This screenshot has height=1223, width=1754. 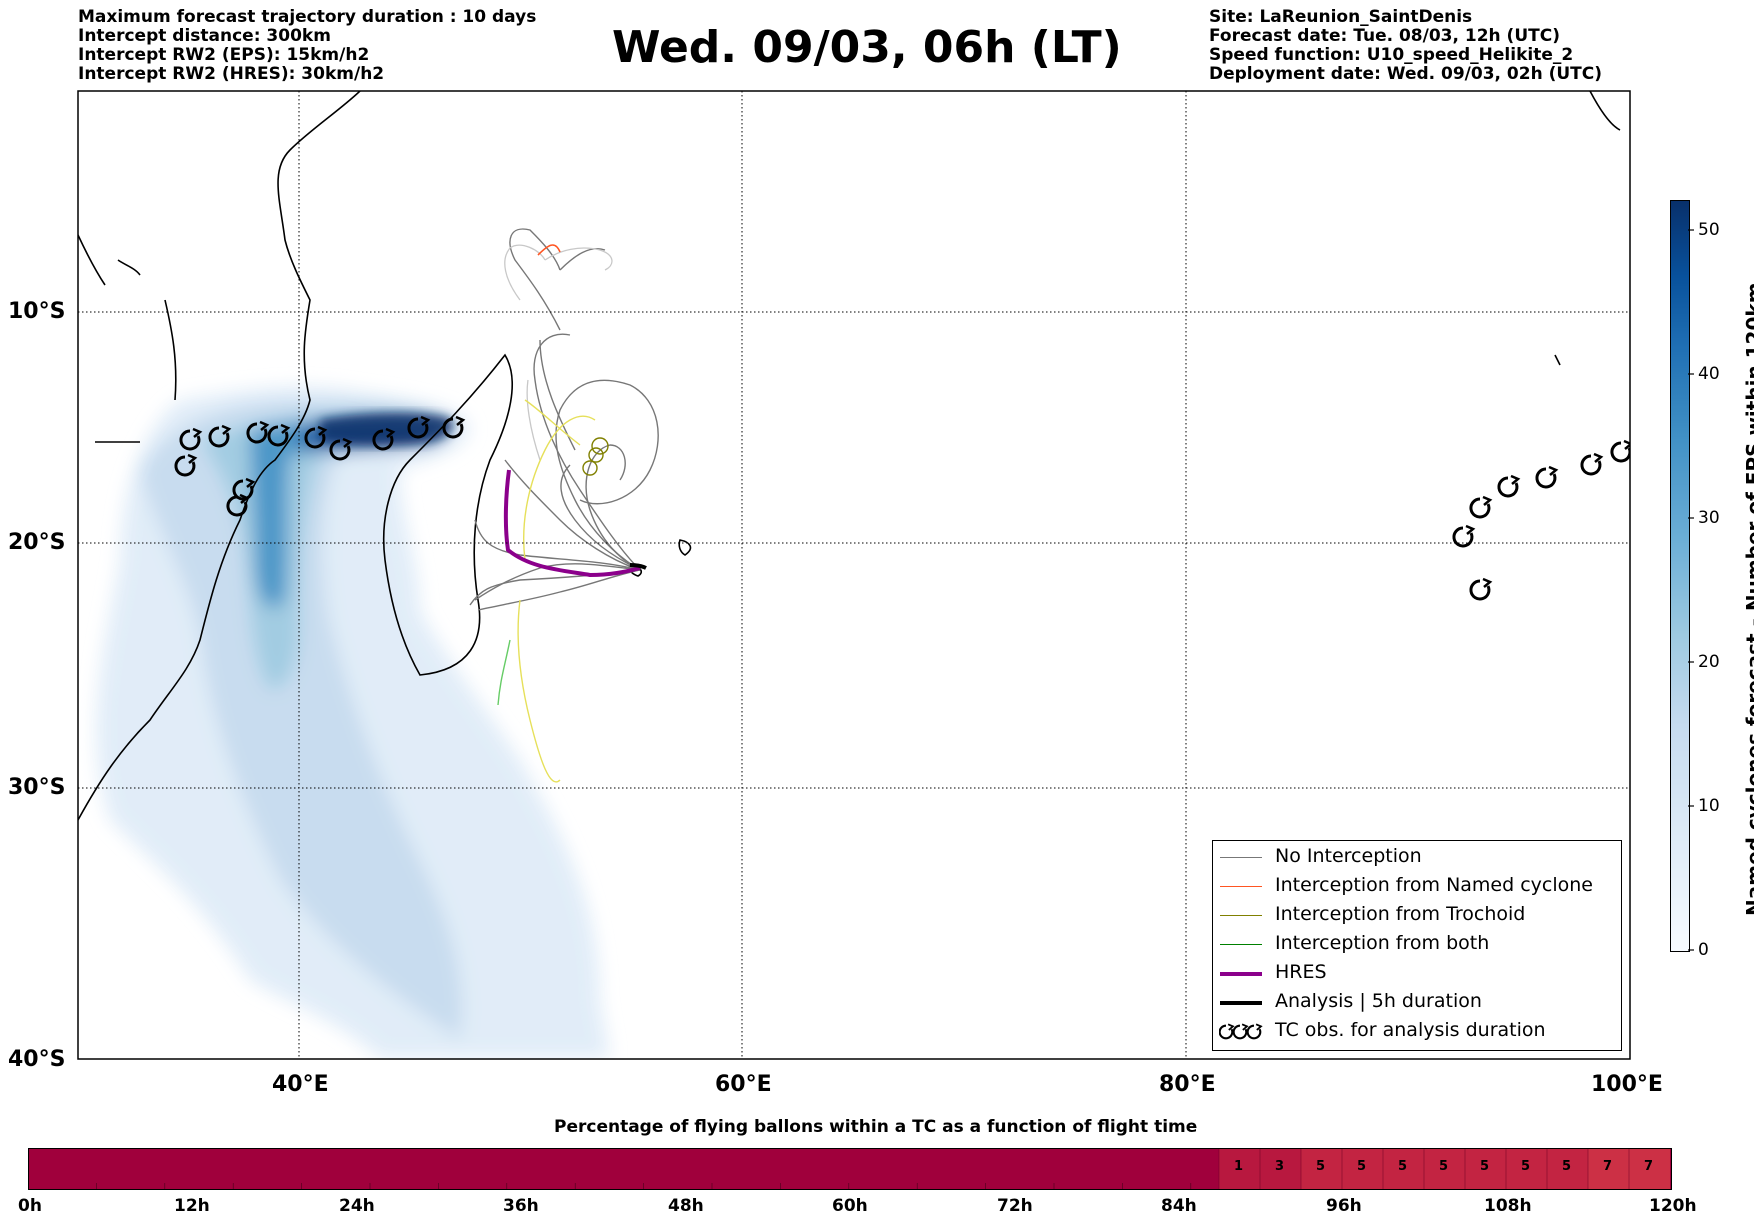 I want to click on header-left-line: Intercept RW2 (HRES): 30km/h2, so click(x=231, y=74).